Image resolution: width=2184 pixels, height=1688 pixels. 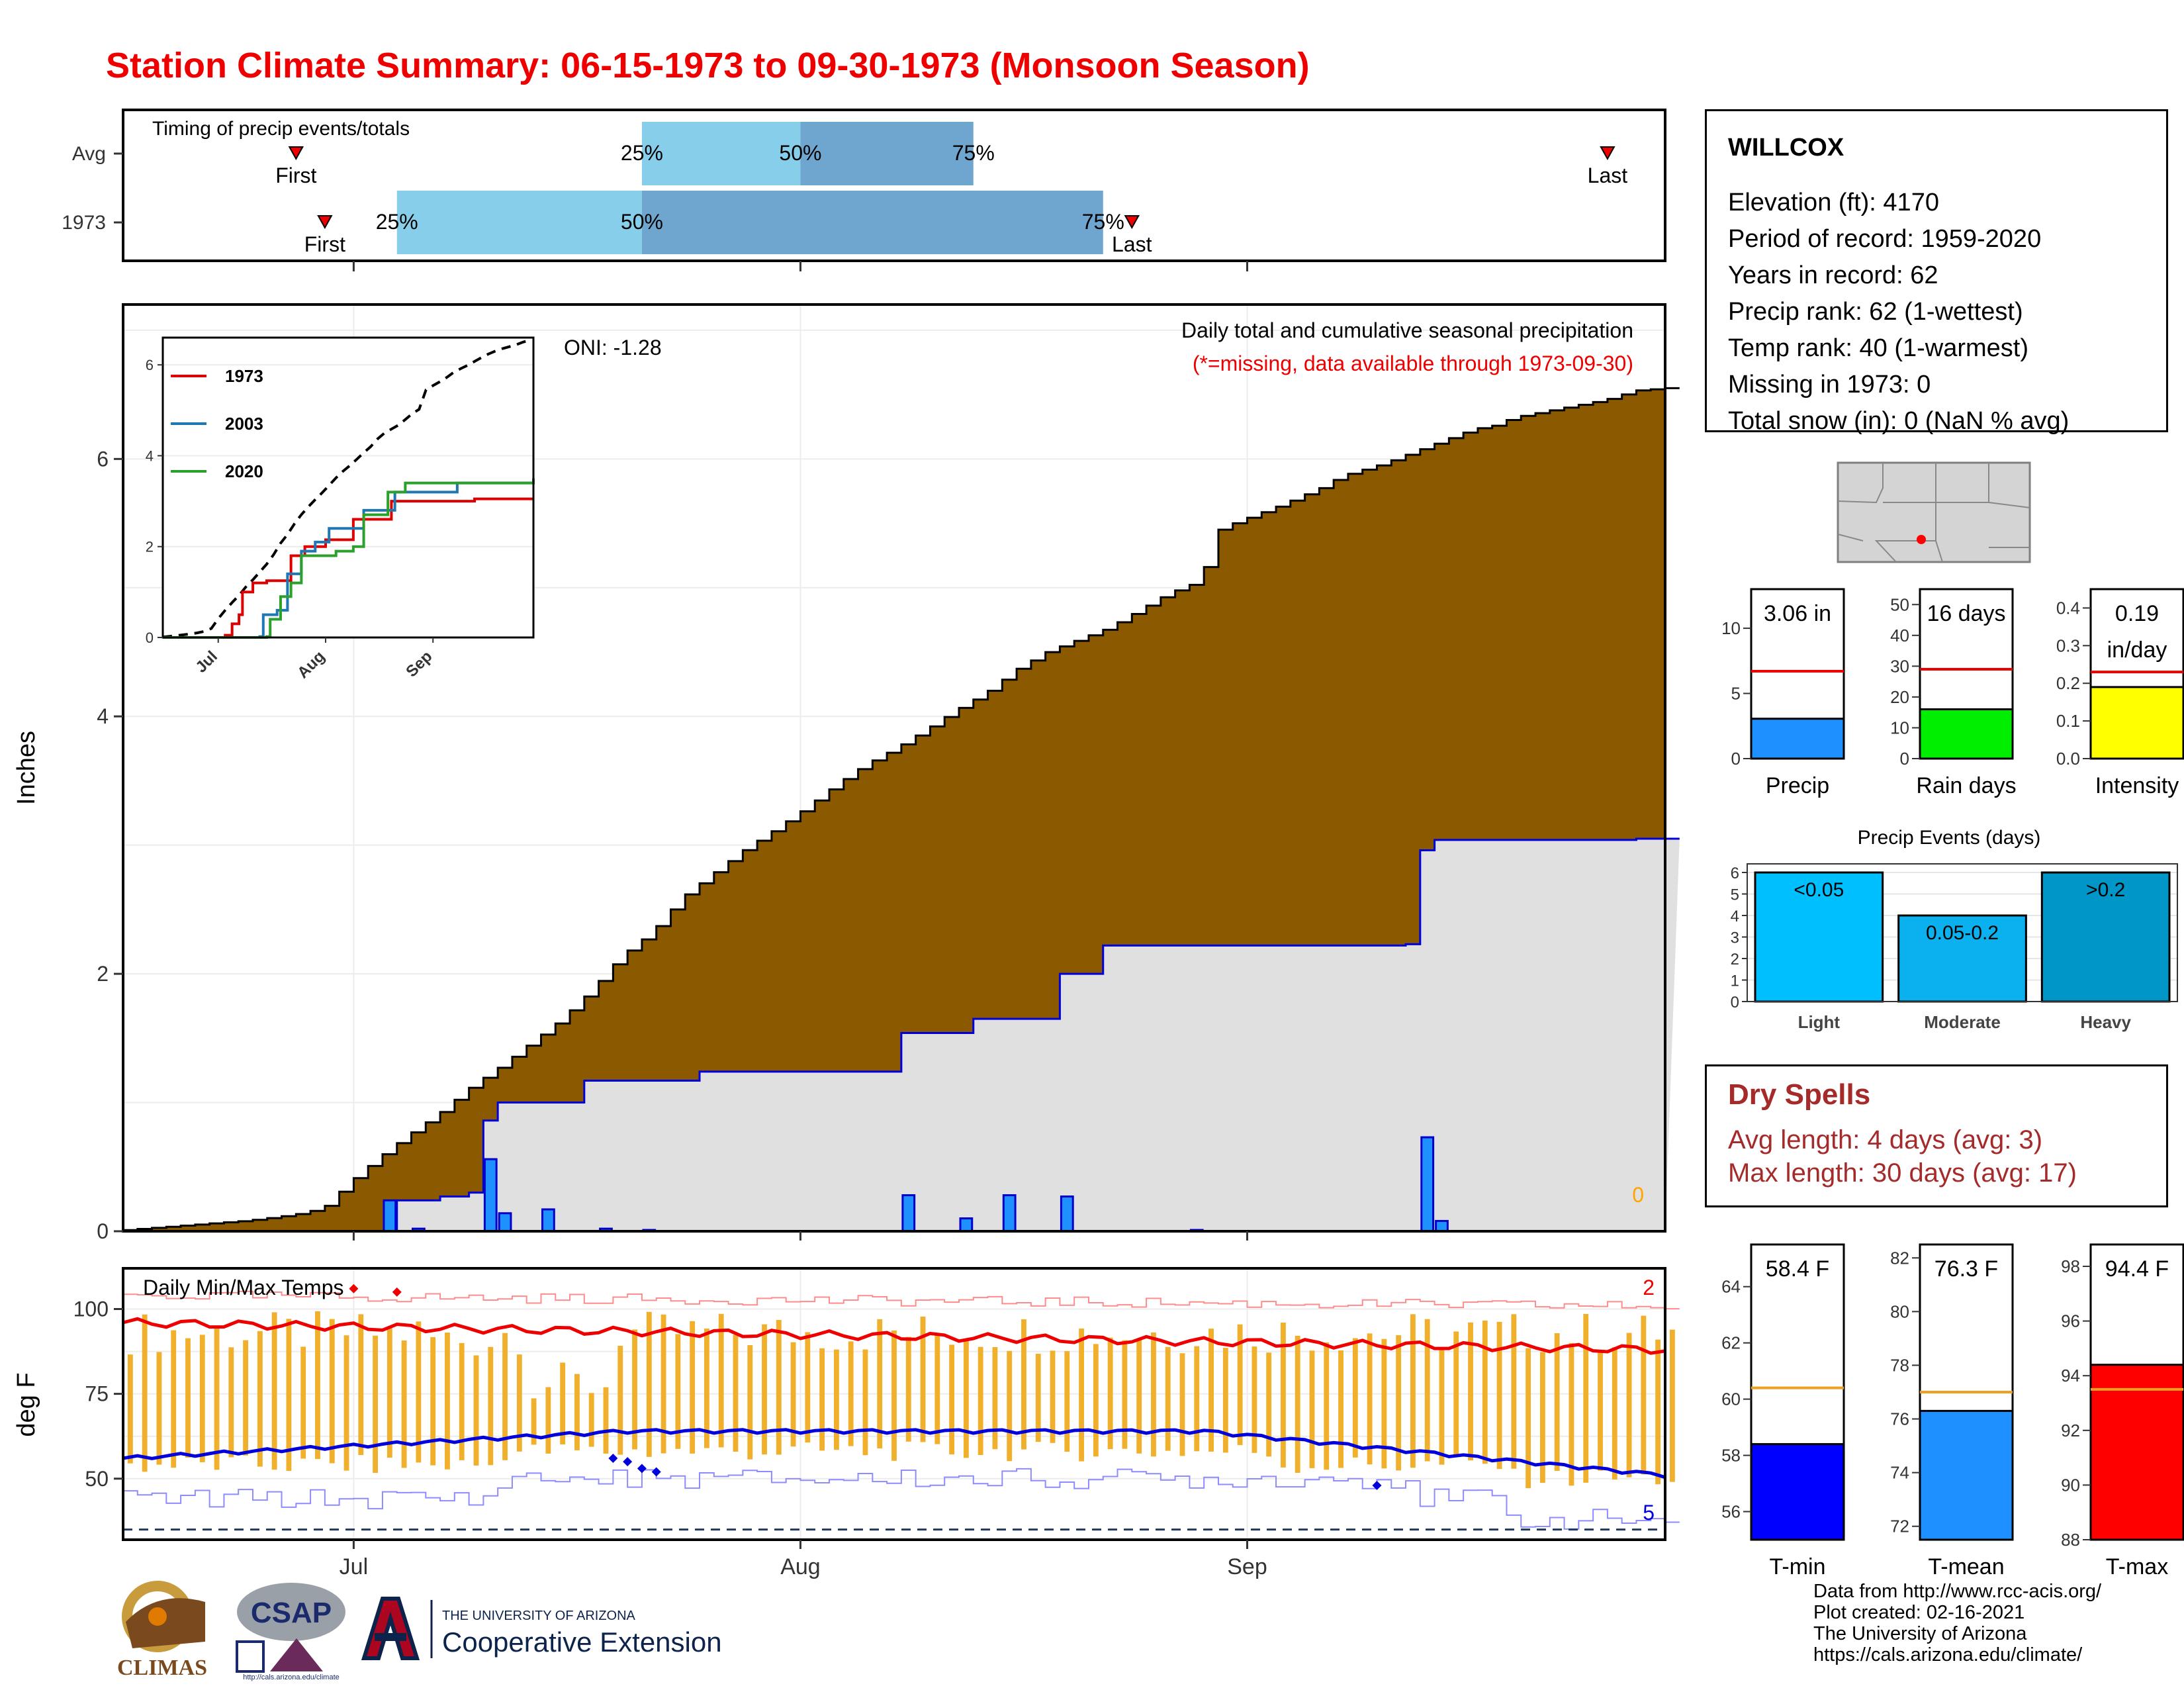 What do you see at coordinates (613, 347) in the screenshot?
I see `oni-label: ONI: -1.28` at bounding box center [613, 347].